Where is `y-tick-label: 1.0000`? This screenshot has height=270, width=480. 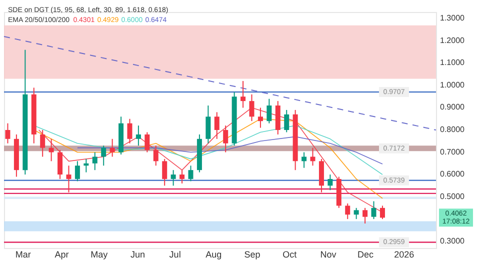
y-tick-label: 1.0000 is located at coordinates (453, 85).